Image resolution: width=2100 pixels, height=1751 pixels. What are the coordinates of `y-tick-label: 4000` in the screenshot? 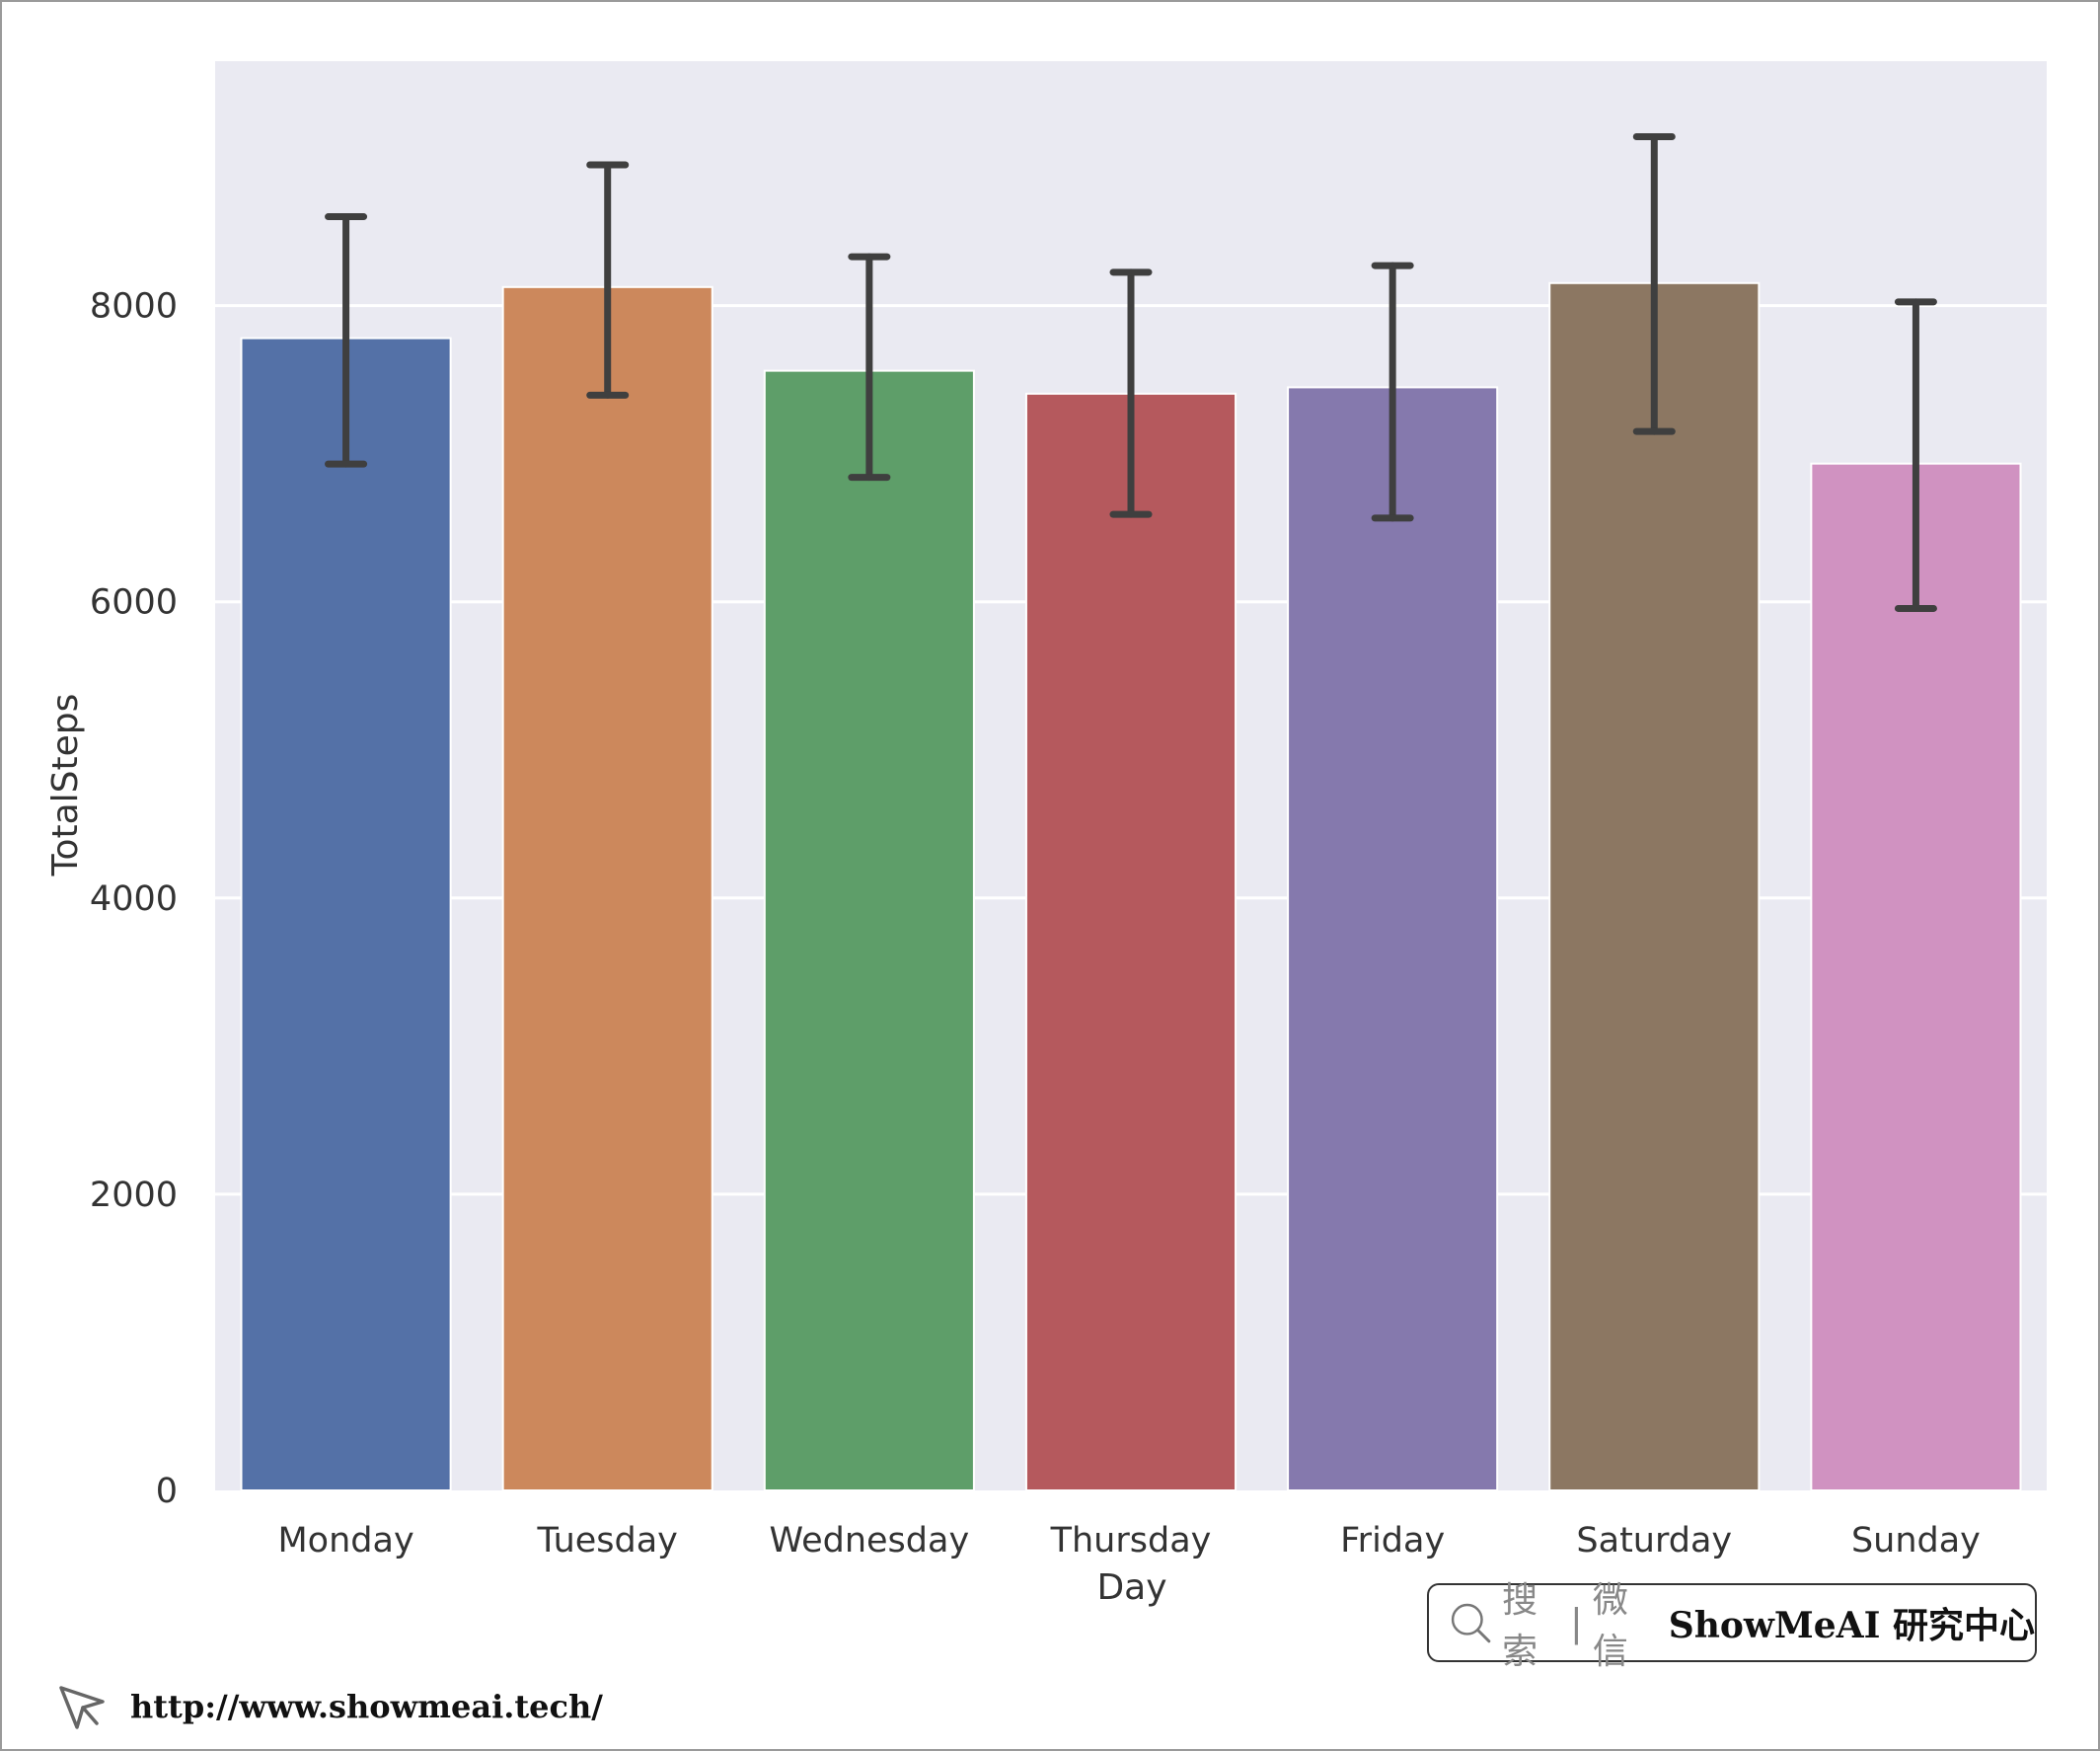 It's located at (134, 899).